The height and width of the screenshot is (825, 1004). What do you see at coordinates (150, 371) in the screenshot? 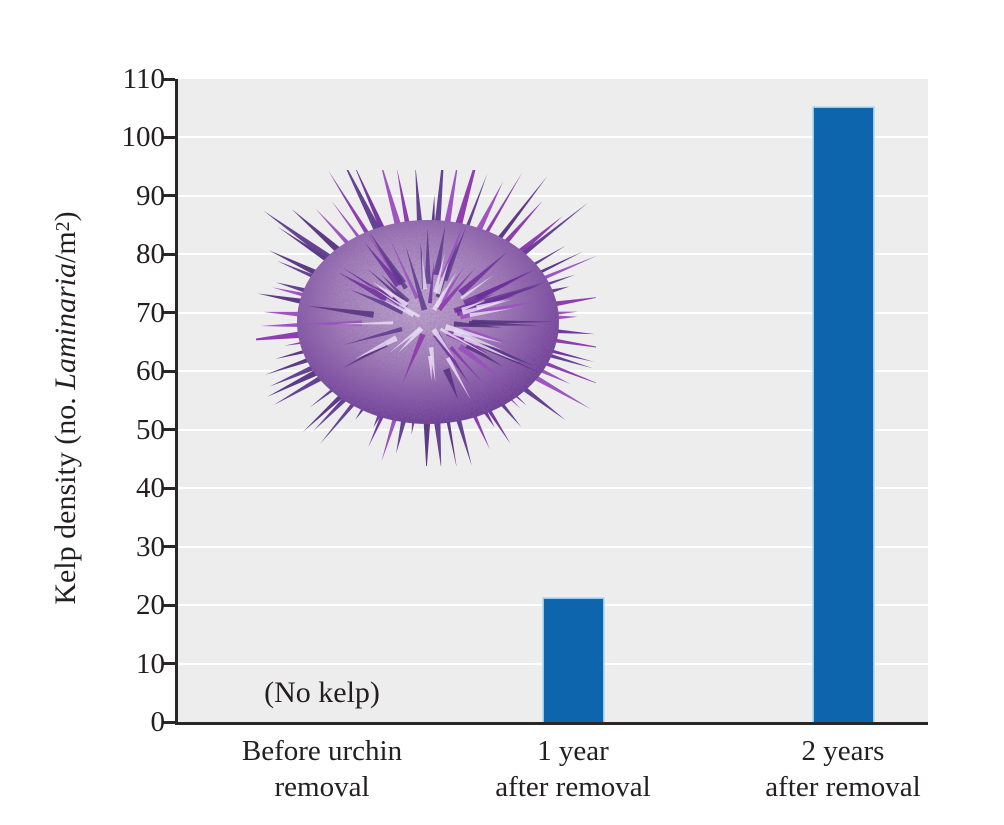
I see `y-tick-label-60: 60` at bounding box center [150, 371].